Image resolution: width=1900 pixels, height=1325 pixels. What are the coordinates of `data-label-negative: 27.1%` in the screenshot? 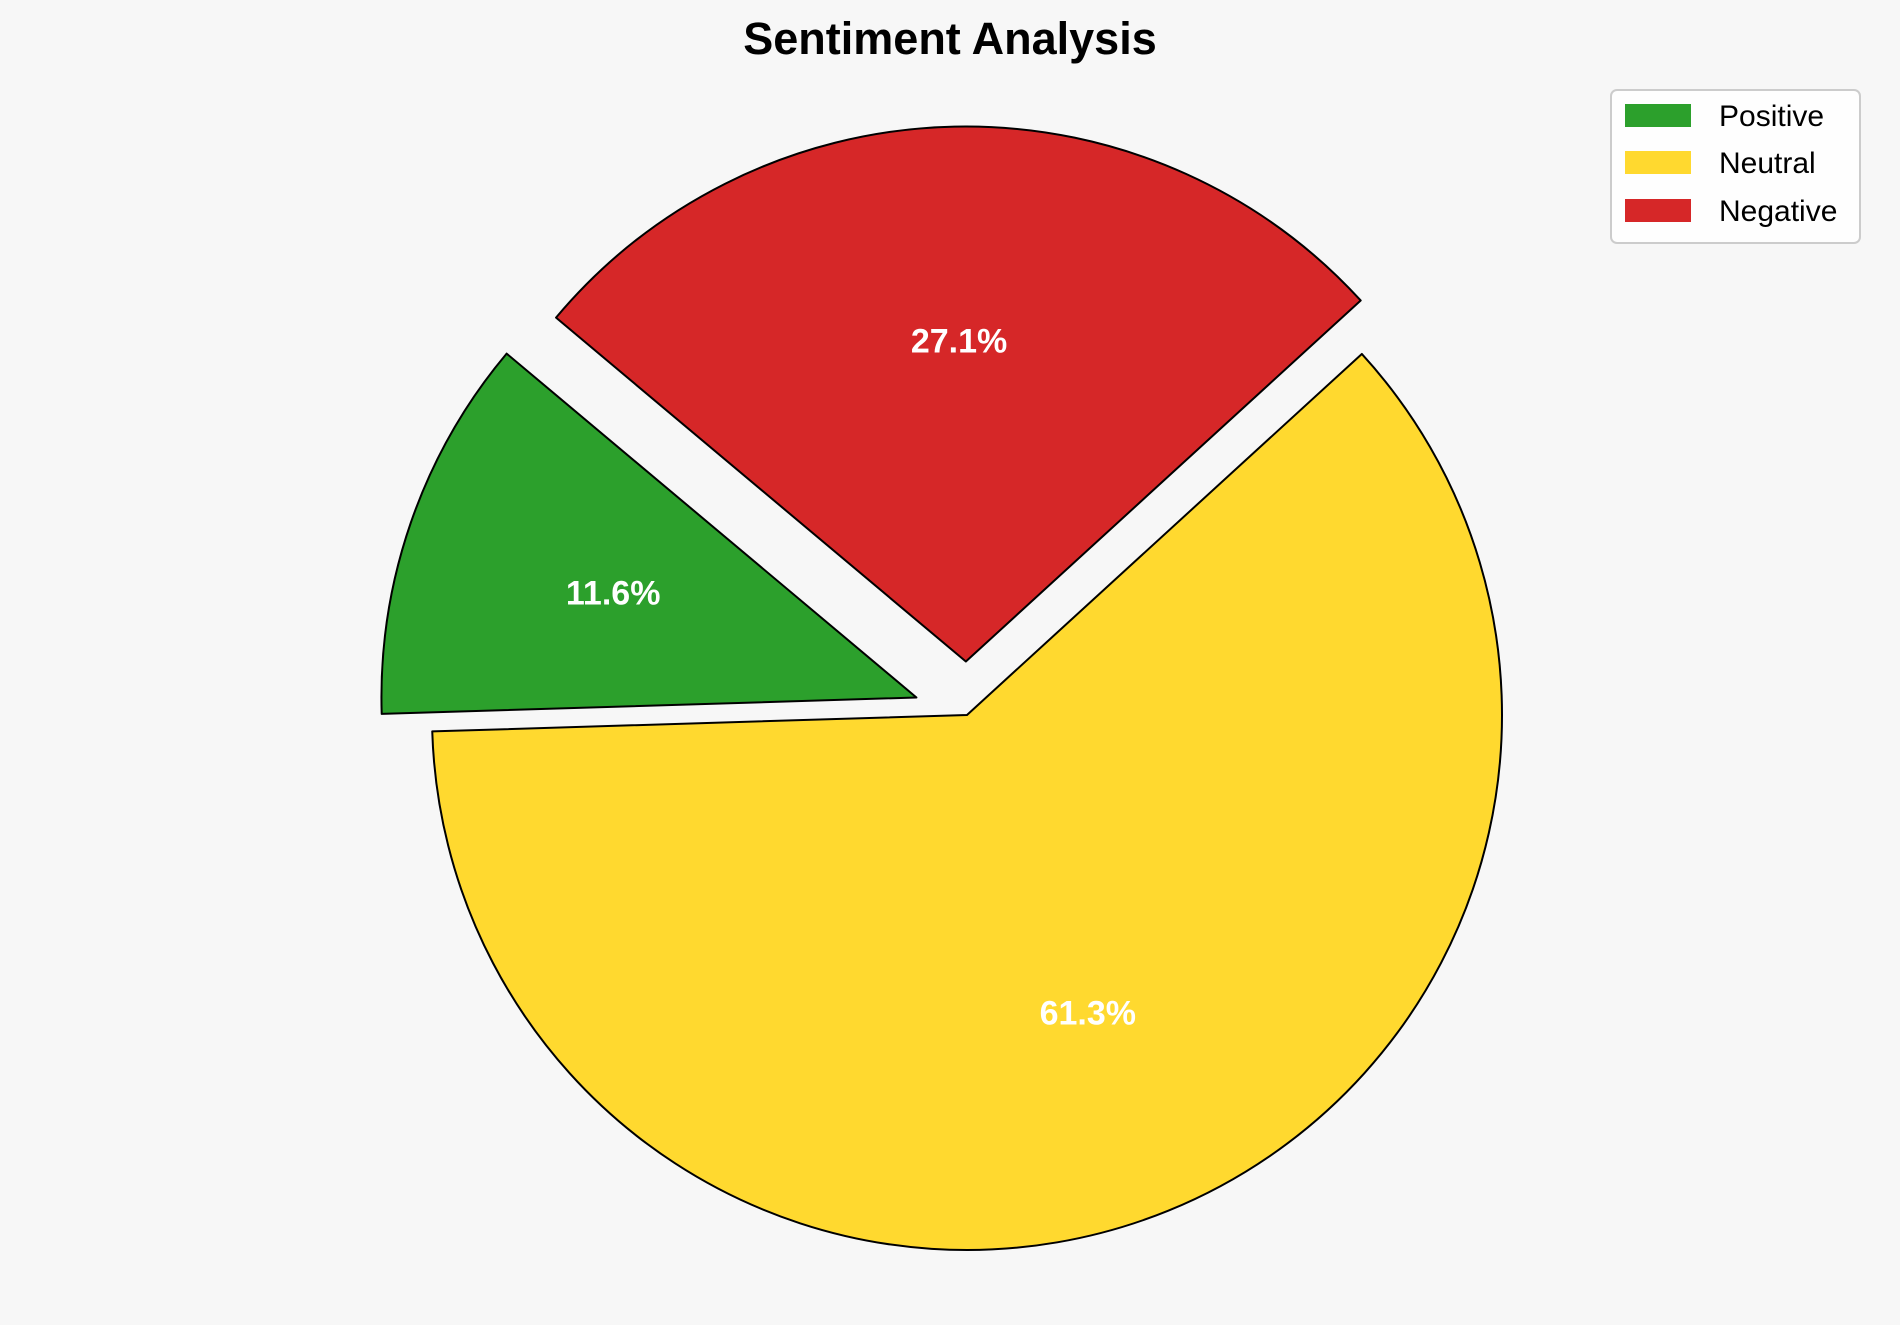 It's located at (959, 342).